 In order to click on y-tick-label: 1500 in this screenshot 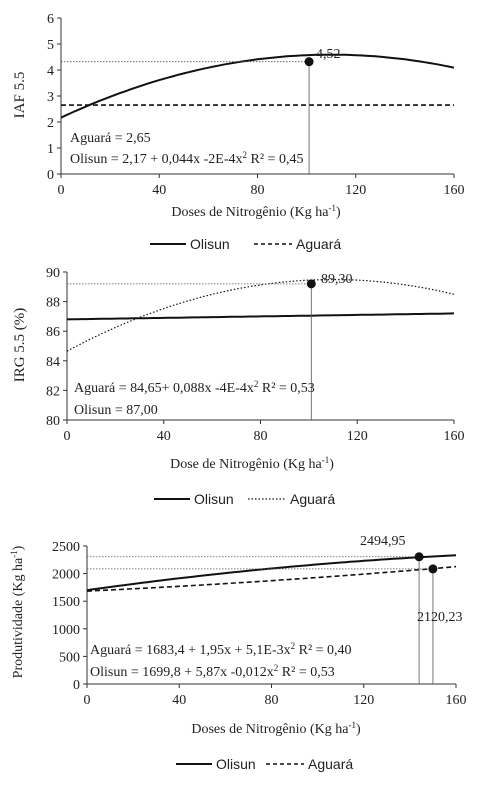, I will do `click(66, 602)`.